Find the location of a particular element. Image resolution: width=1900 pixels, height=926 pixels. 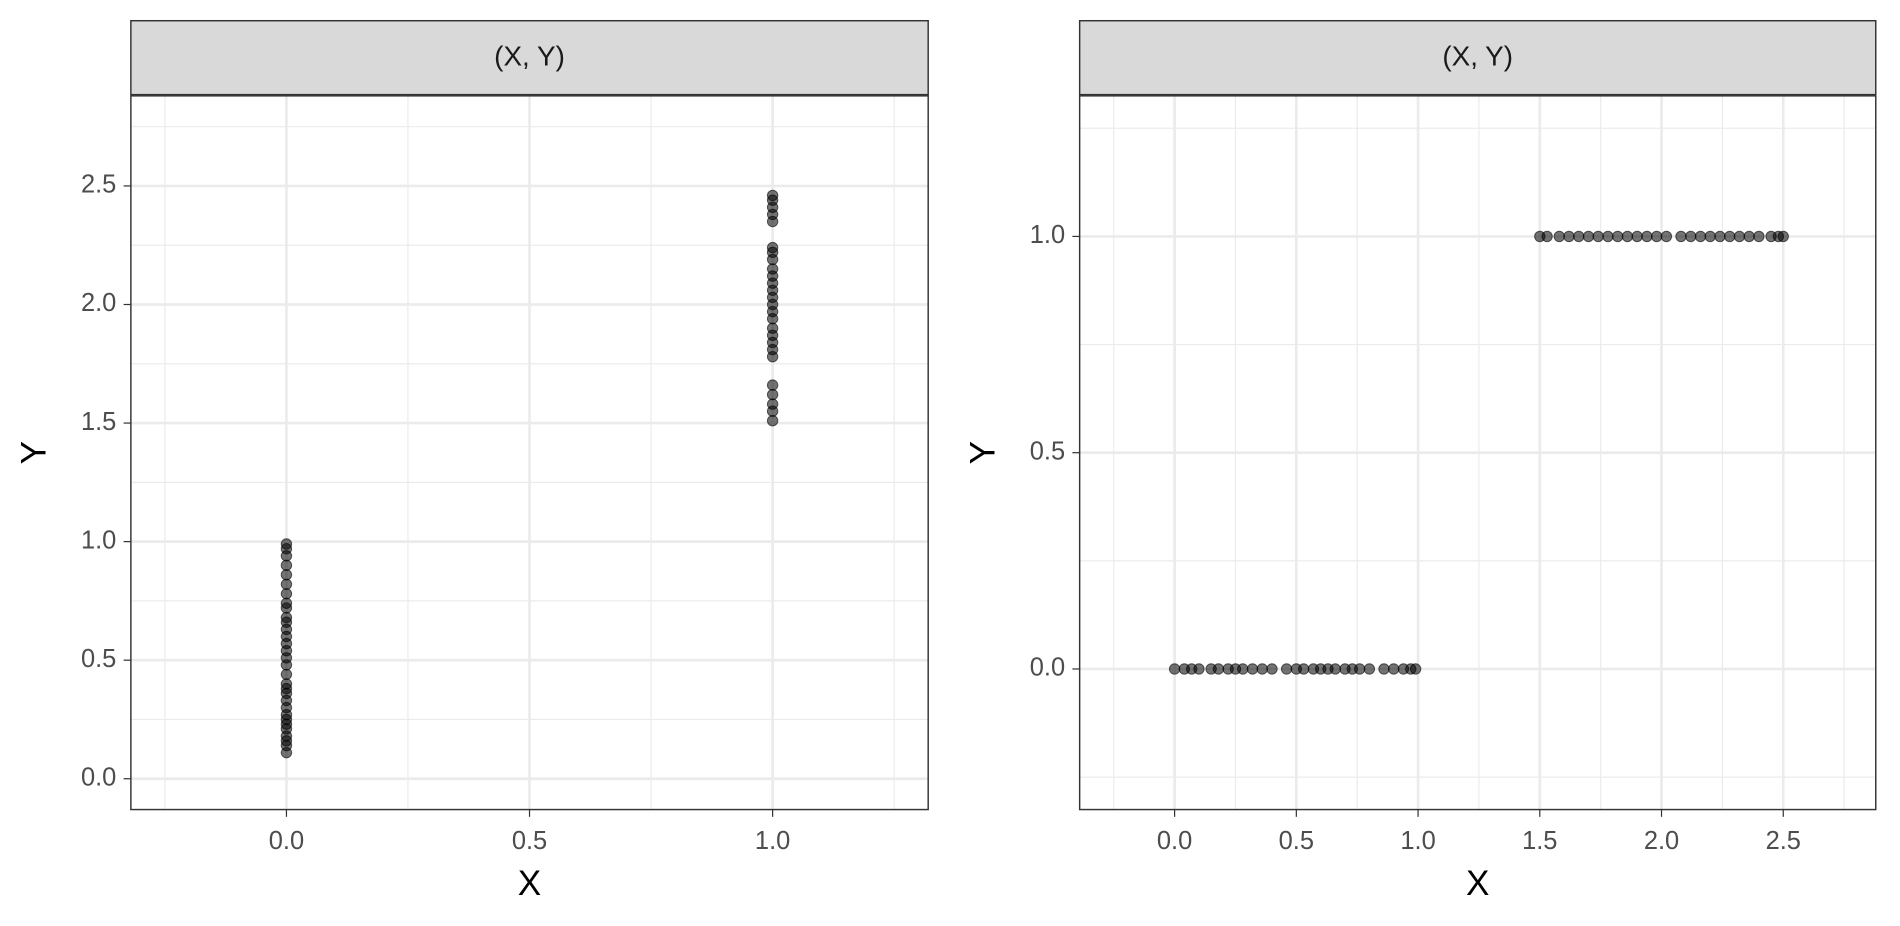

x-tick-label: 2.0 is located at coordinates (1661, 841).